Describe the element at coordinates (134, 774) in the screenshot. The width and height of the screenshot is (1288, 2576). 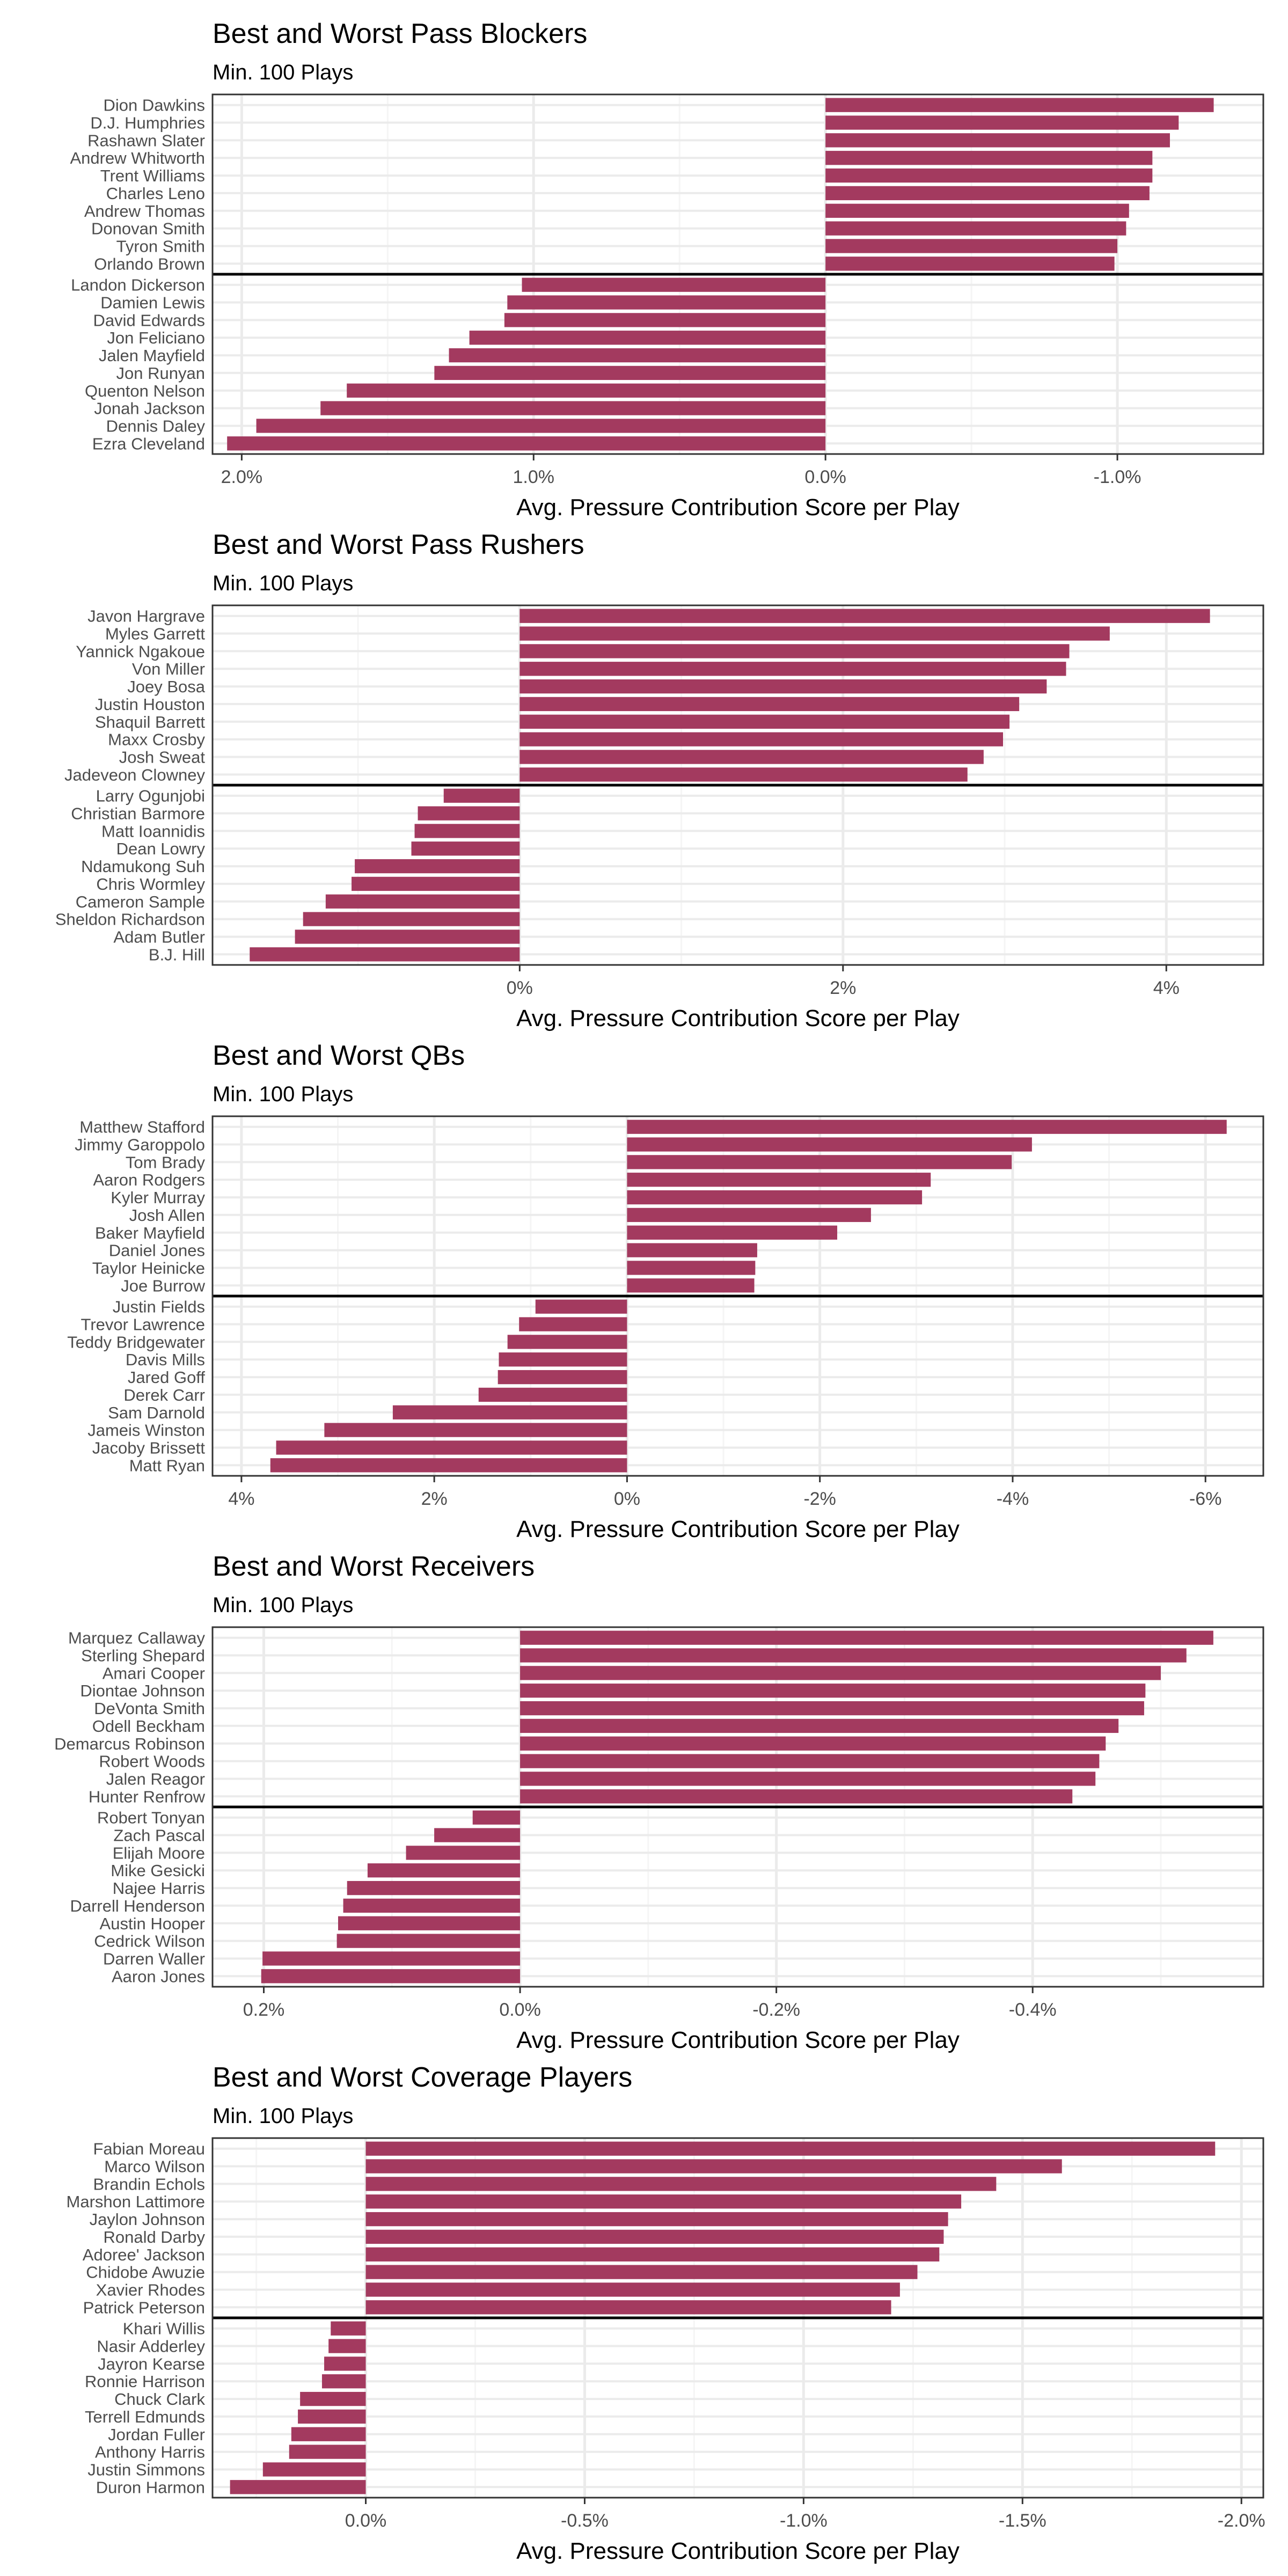
I see `y-tick-label: Jadeveon Clowney` at that location.